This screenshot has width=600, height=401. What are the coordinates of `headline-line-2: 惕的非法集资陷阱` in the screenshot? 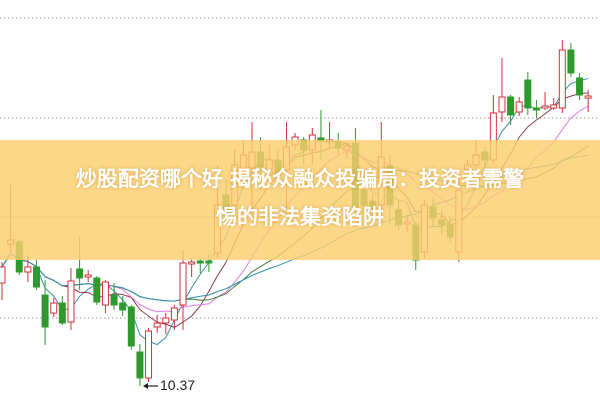 It's located at (300, 217).